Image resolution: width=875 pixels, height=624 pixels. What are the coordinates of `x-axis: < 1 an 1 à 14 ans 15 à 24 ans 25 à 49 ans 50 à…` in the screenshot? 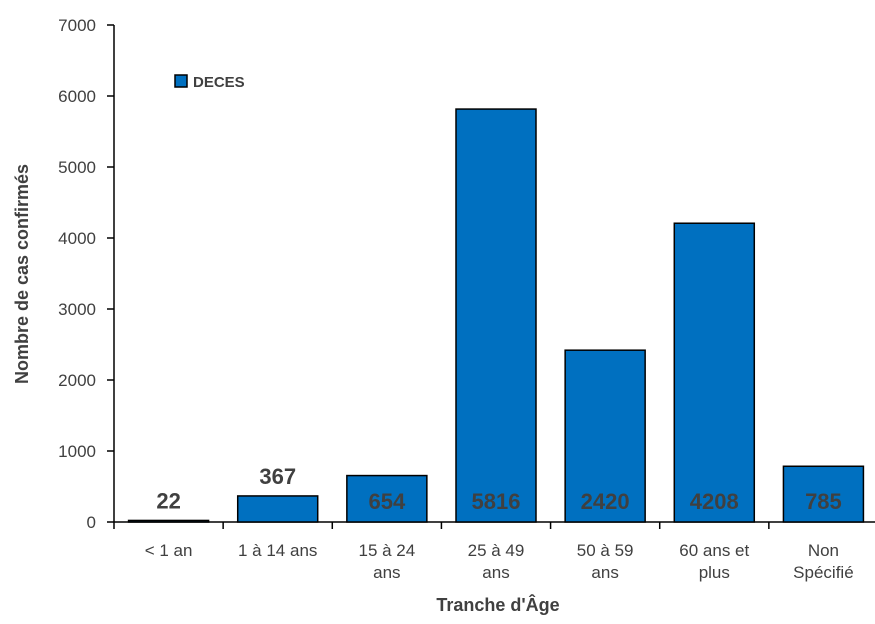 It's located at (494, 551).